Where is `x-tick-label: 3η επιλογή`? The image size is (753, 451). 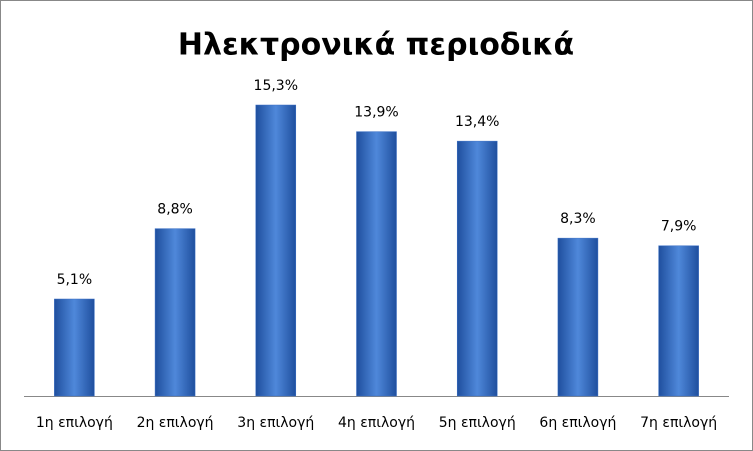
x-tick-label: 3η επιλογή is located at coordinates (275, 423).